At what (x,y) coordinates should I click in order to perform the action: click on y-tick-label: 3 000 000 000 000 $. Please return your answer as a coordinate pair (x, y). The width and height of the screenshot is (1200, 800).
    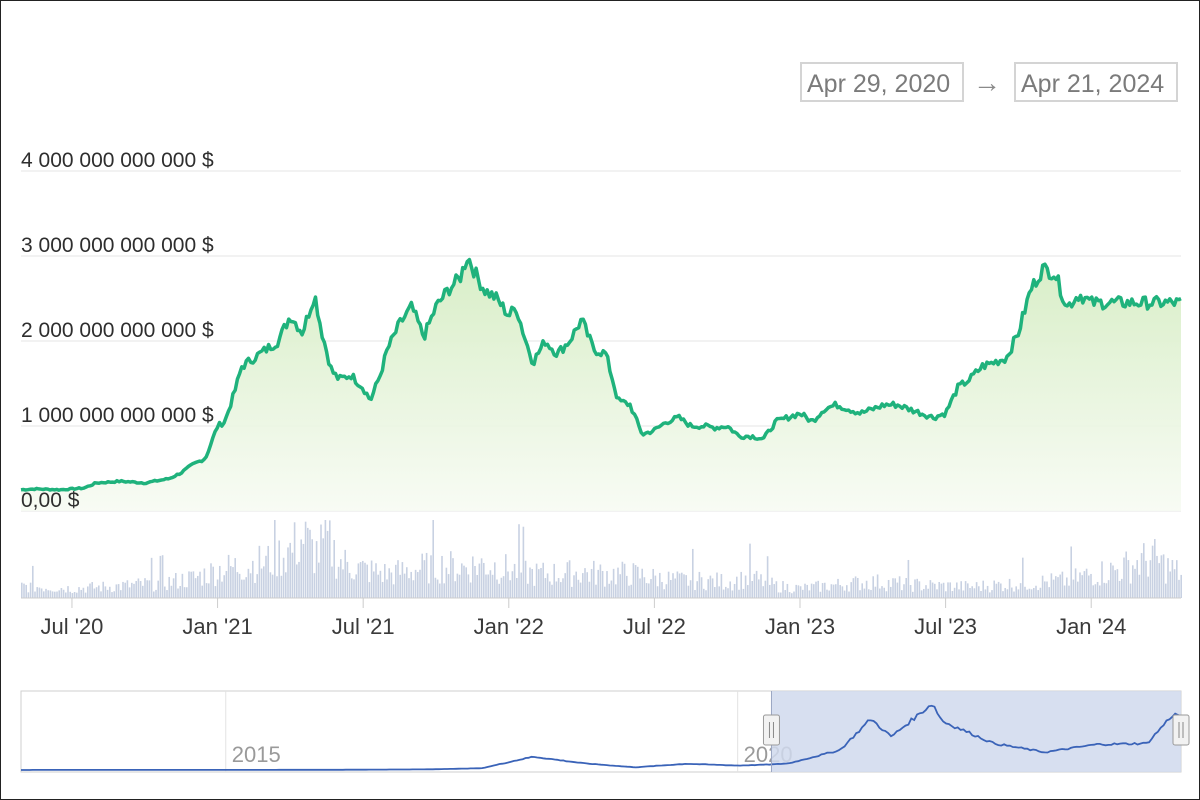
    Looking at the image, I should click on (117, 245).